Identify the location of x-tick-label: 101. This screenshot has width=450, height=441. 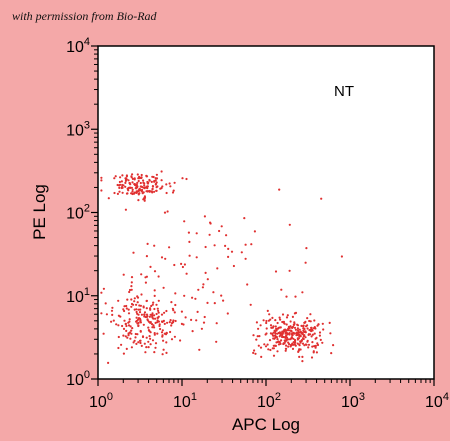
(185, 401).